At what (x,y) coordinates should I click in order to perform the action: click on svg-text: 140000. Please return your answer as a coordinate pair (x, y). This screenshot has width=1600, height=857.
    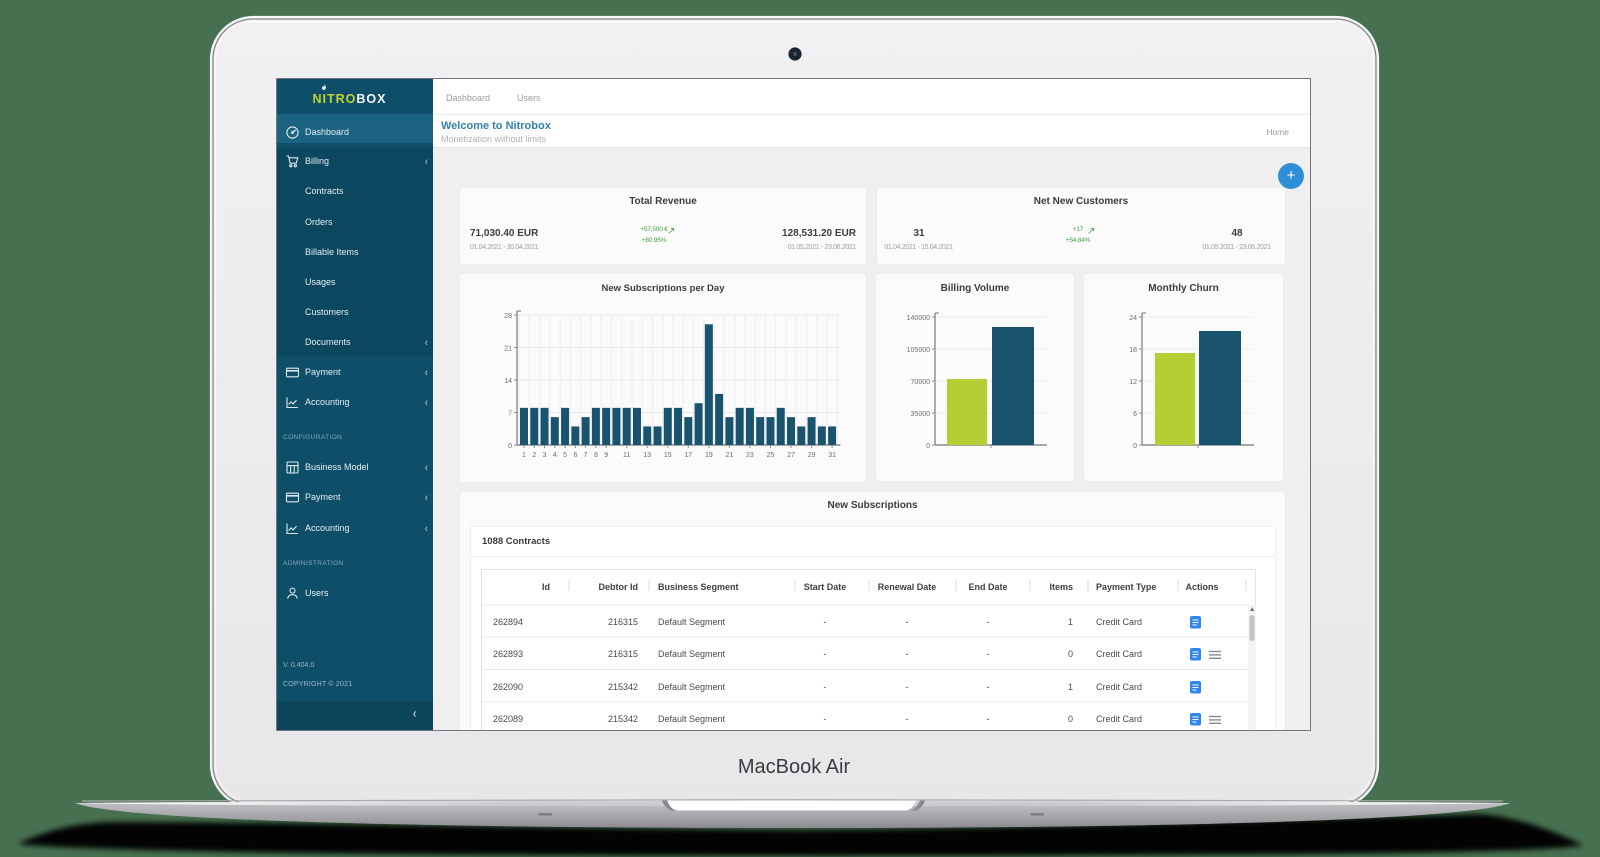
    Looking at the image, I should click on (918, 318).